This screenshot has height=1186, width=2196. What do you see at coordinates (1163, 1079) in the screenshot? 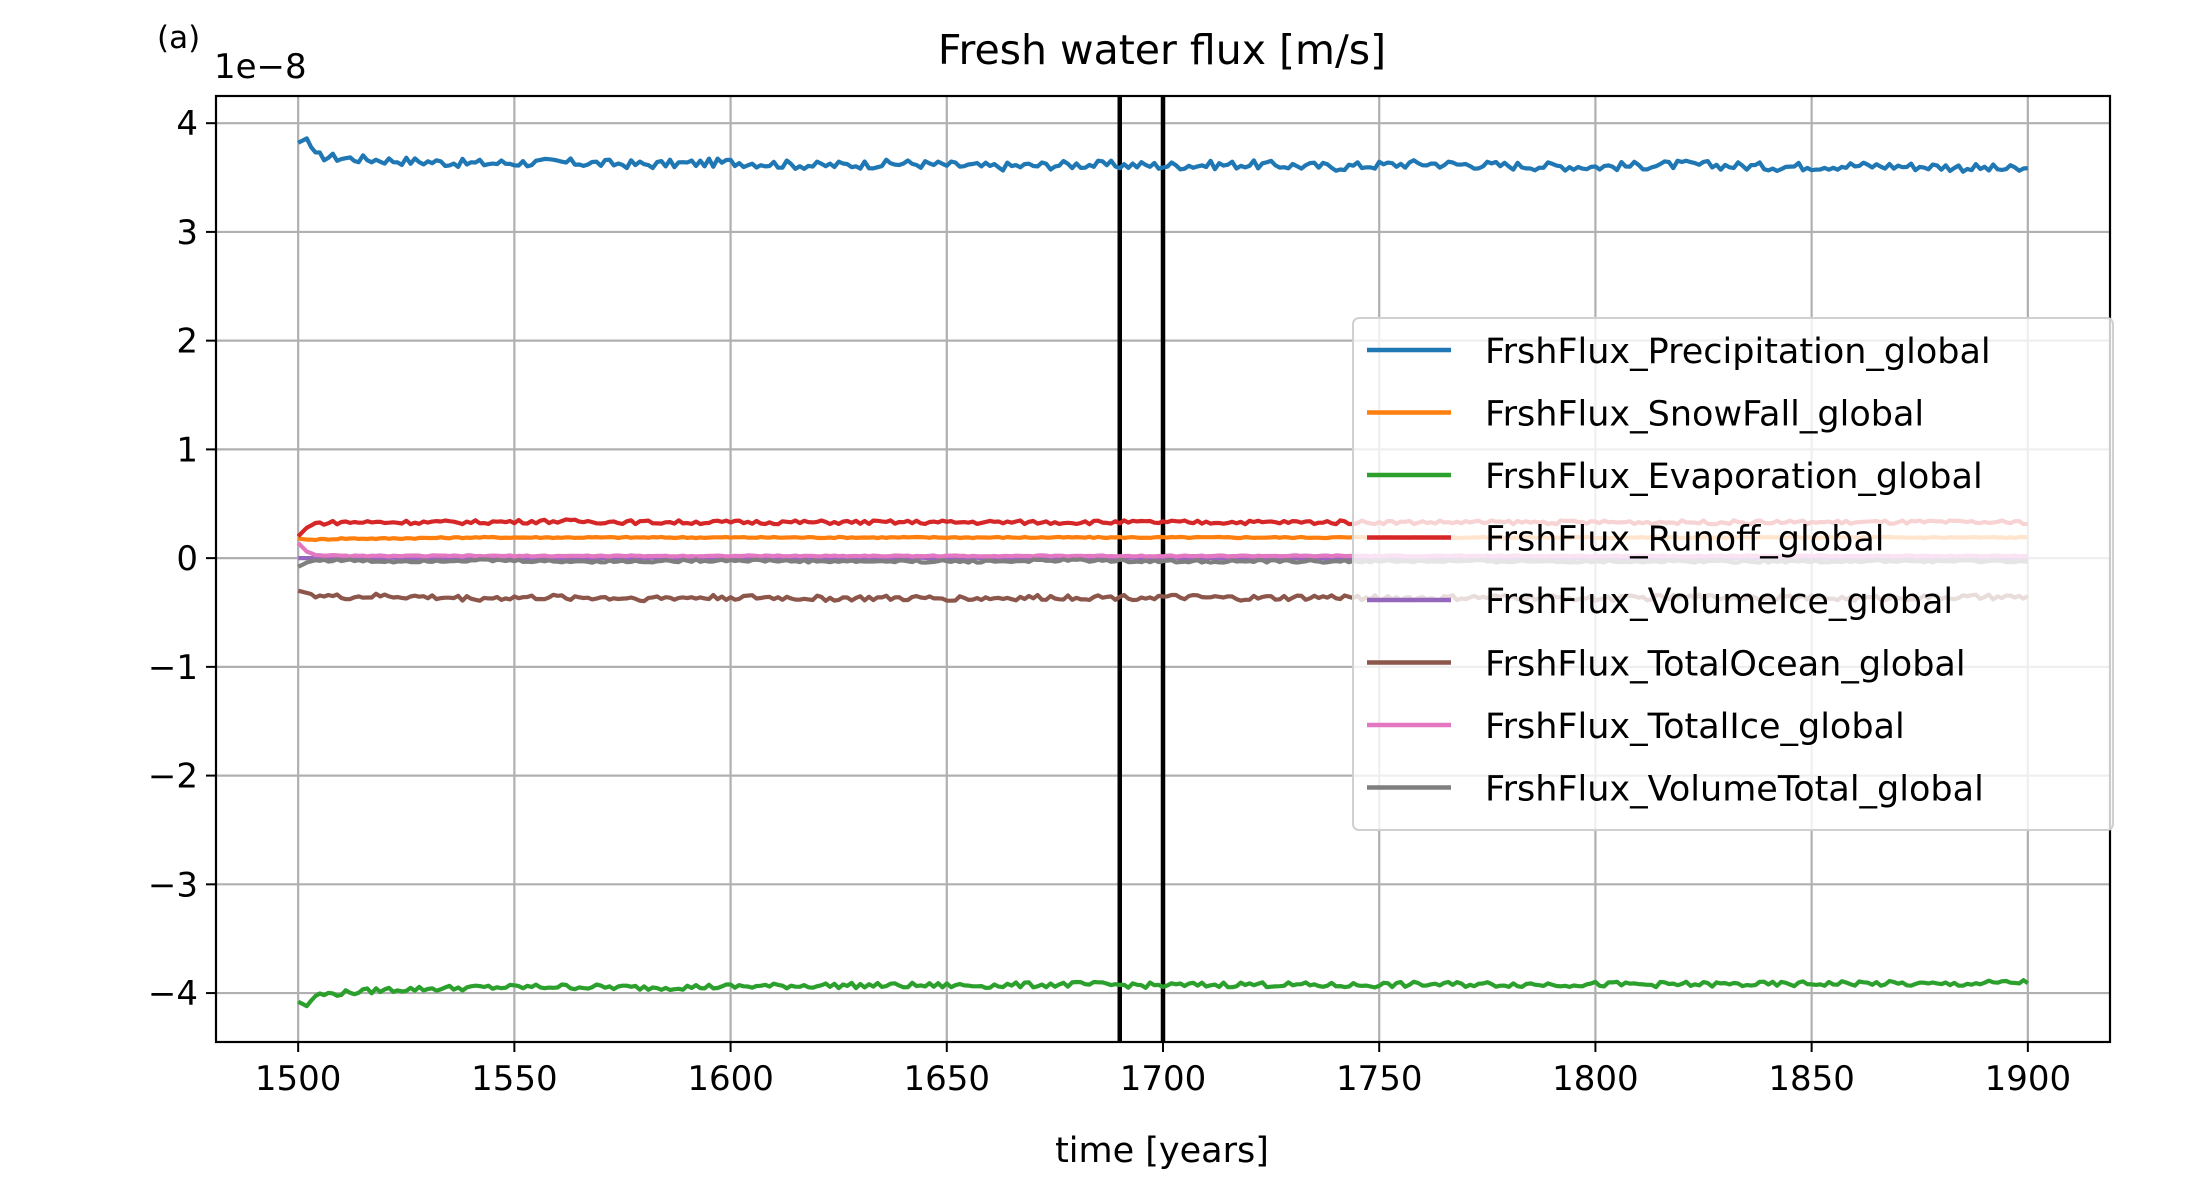
I see `x-tick-label: 1700` at bounding box center [1163, 1079].